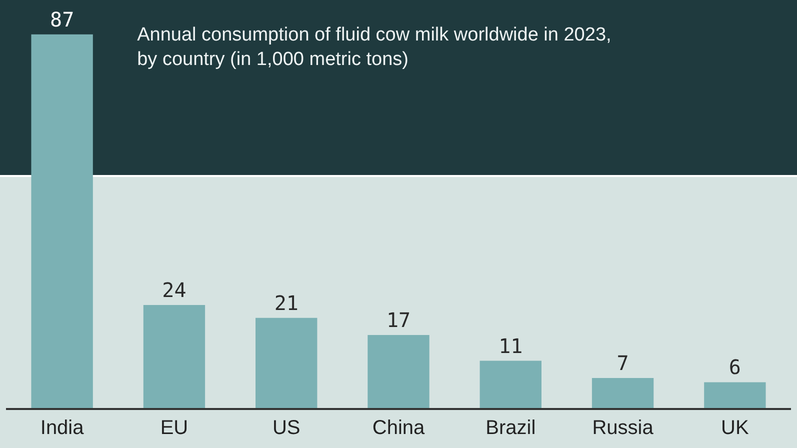 The image size is (797, 448). Describe the element at coordinates (398, 320) in the screenshot. I see `data-label: 17` at that location.